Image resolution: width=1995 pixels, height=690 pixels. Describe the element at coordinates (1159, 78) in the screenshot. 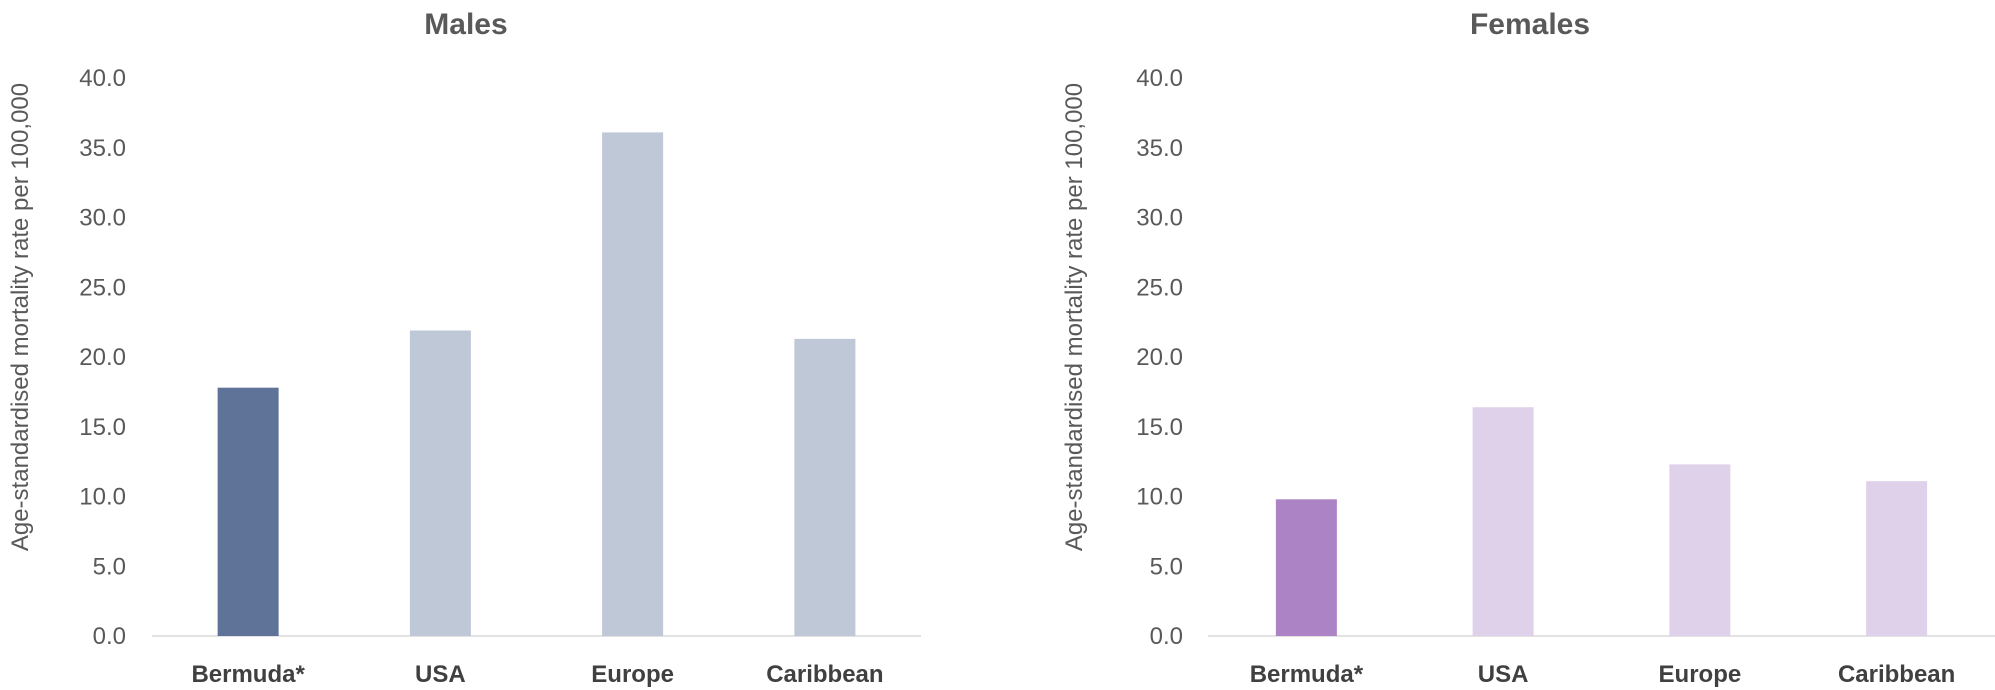

I see `females-y-tick-label: 40.0` at that location.